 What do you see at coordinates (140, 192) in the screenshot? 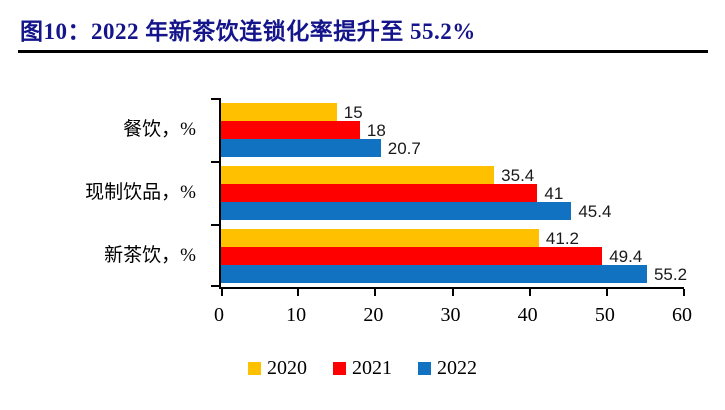
I see `category-label: 现制饮品，%` at bounding box center [140, 192].